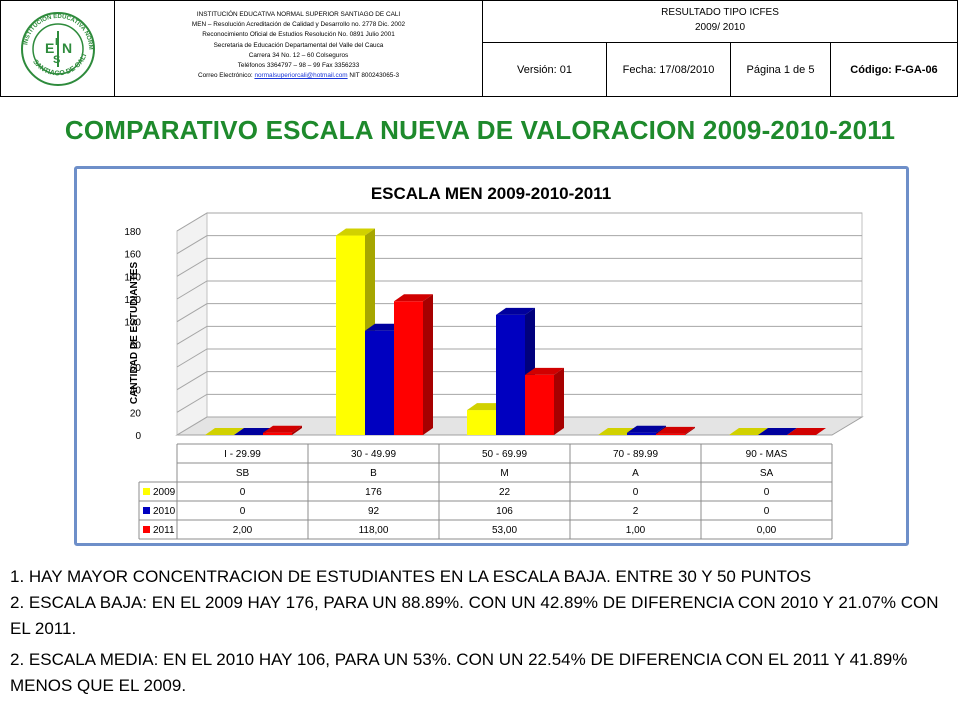  What do you see at coordinates (374, 511) in the screenshot?
I see `data-label: 92` at bounding box center [374, 511].